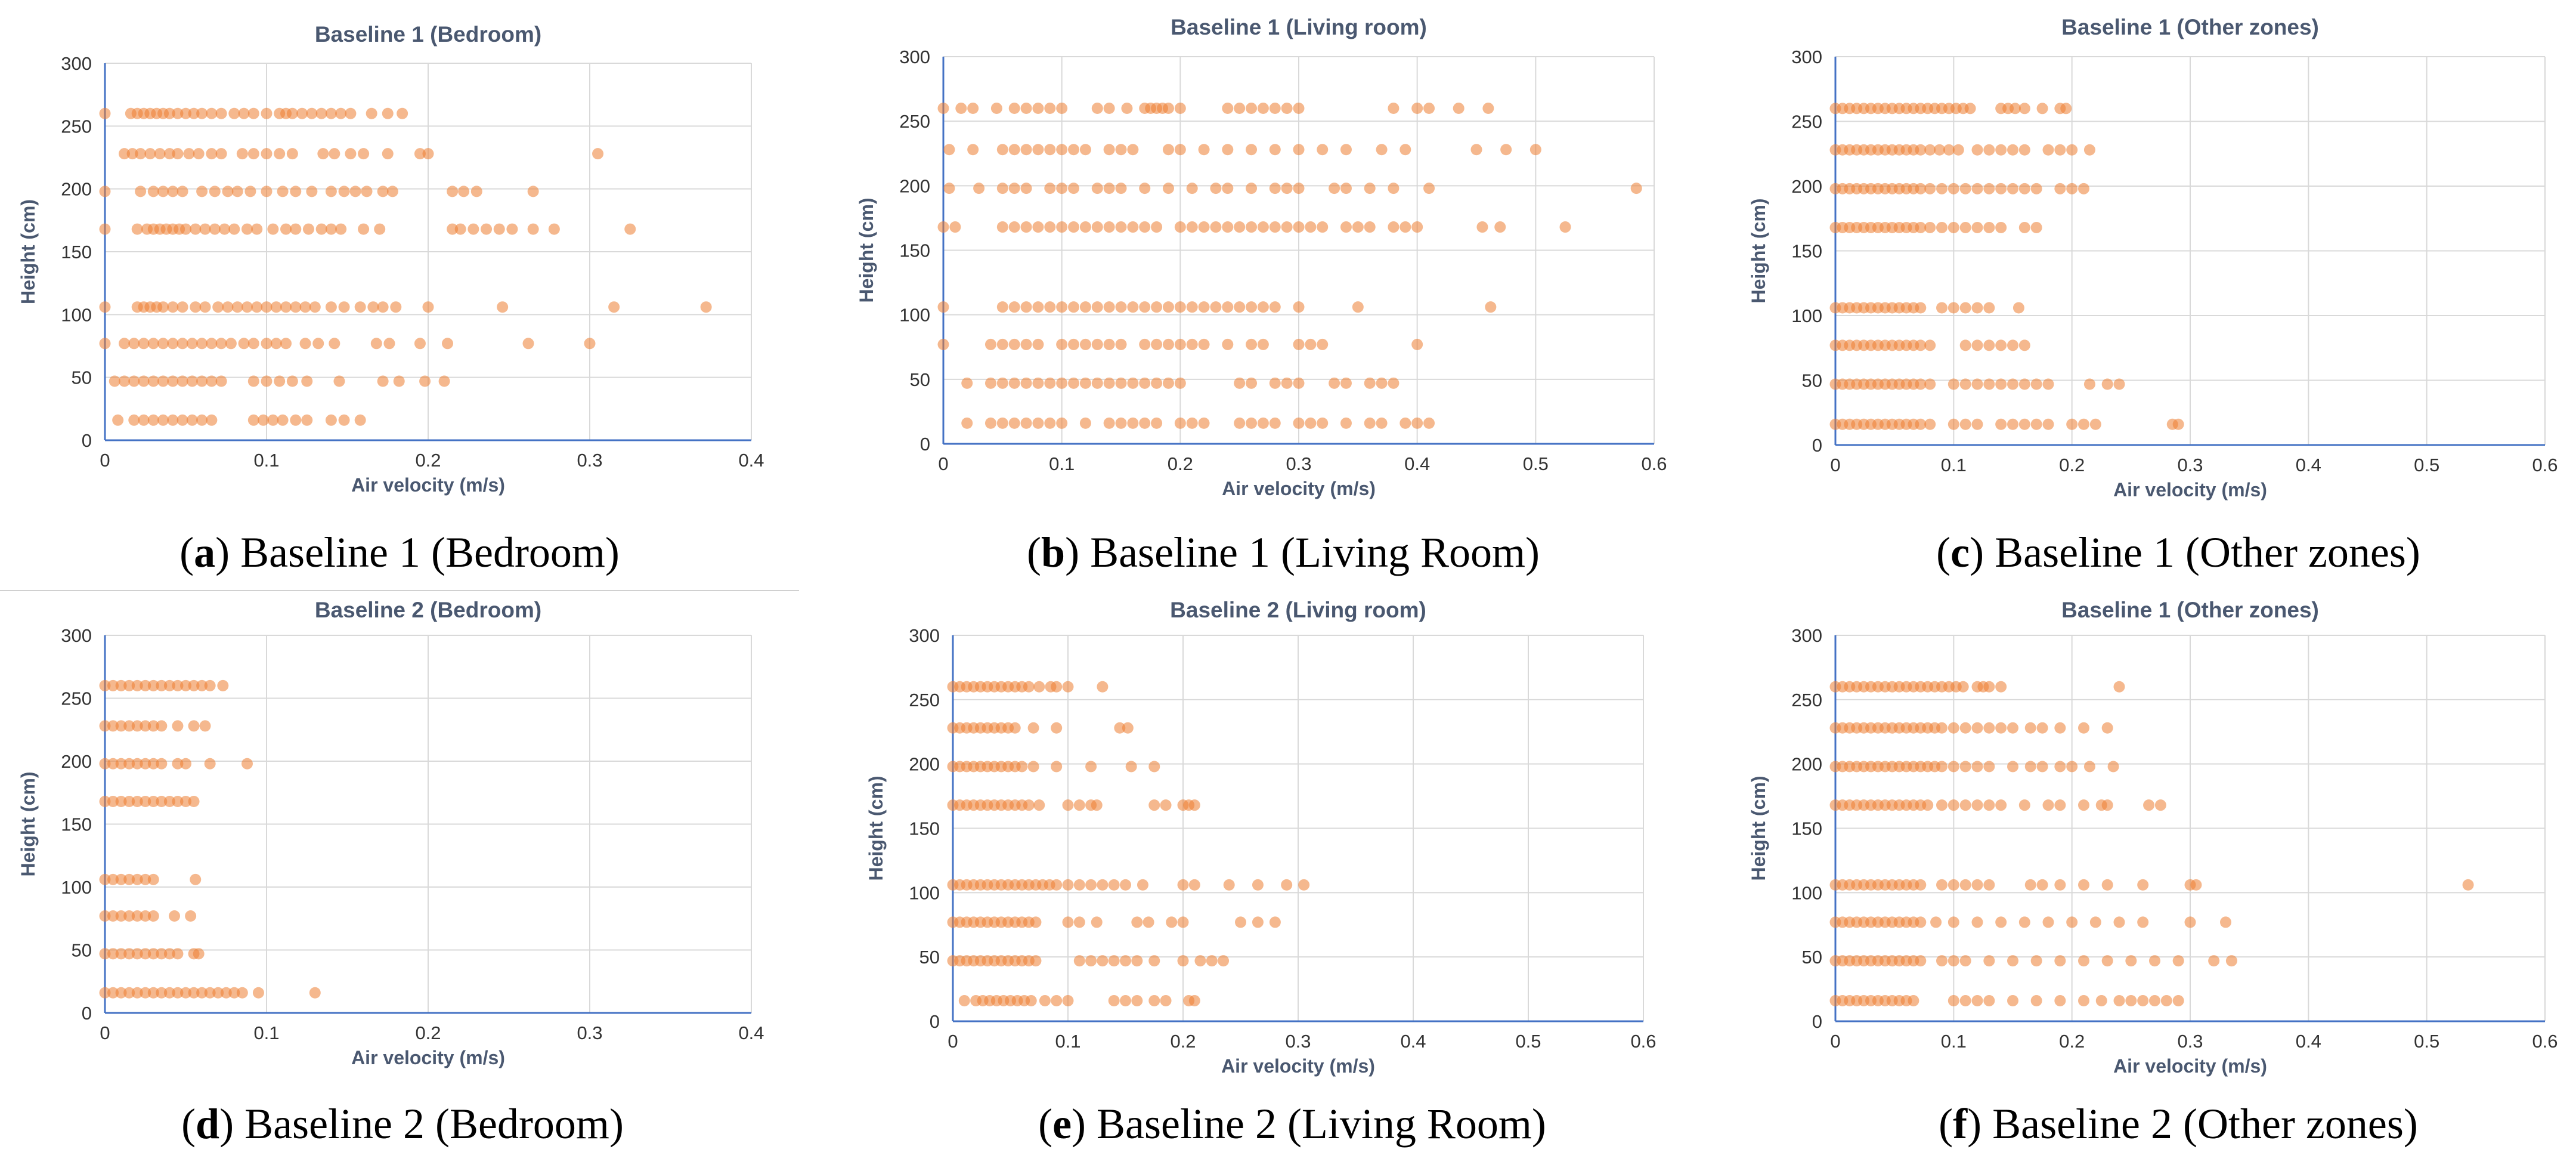  Describe the element at coordinates (1299, 27) in the screenshot. I see `chart-title: Baseline 1 (Living room)` at that location.